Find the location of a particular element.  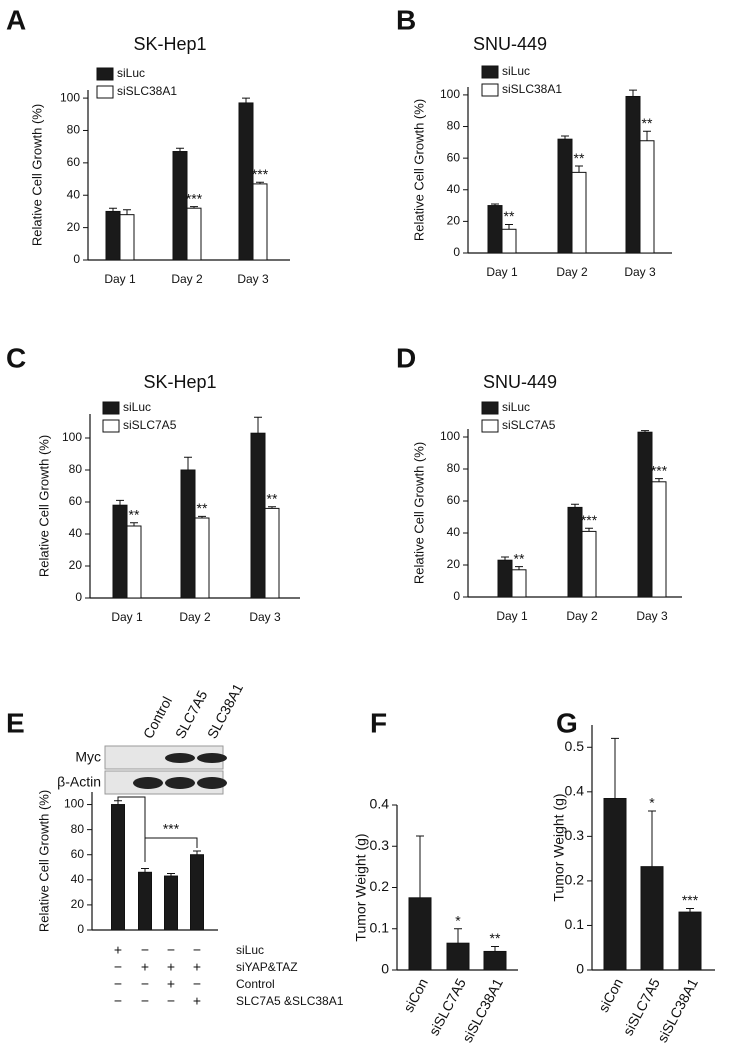

panel-letter: E is located at coordinates (15, 722).